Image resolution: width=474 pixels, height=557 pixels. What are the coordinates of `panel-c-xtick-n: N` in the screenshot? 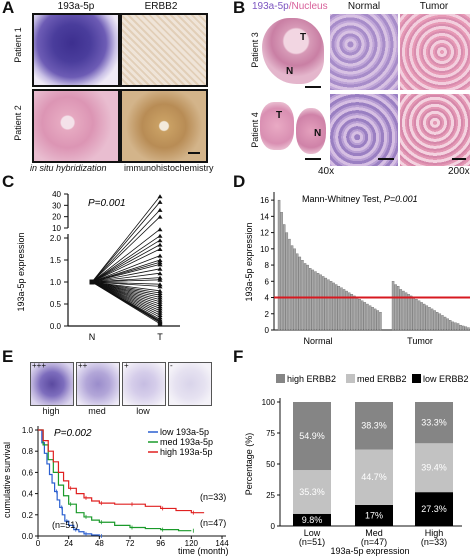 It's located at (92, 337).